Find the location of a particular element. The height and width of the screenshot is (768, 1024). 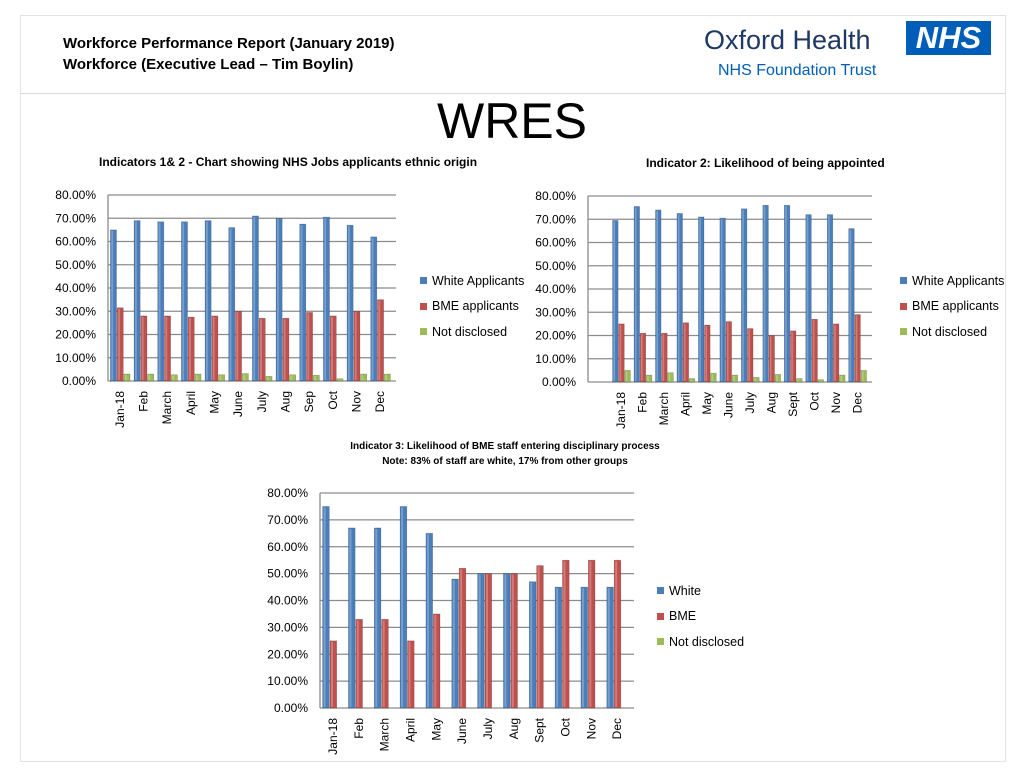

legend-item: Not disclosed is located at coordinates (472, 332).